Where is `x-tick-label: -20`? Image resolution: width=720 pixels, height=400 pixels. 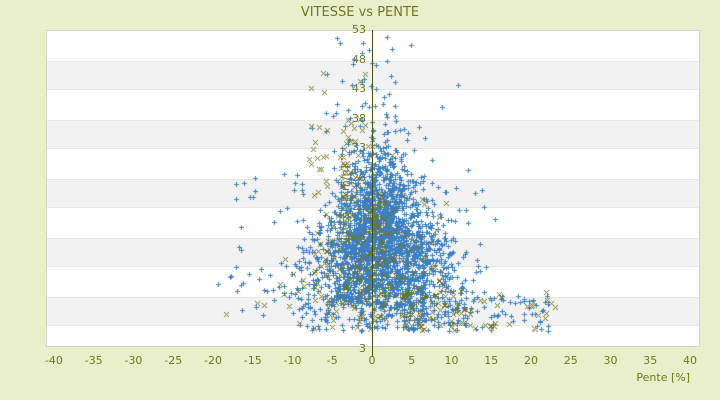 x-tick-label: -20 is located at coordinates (212, 360).